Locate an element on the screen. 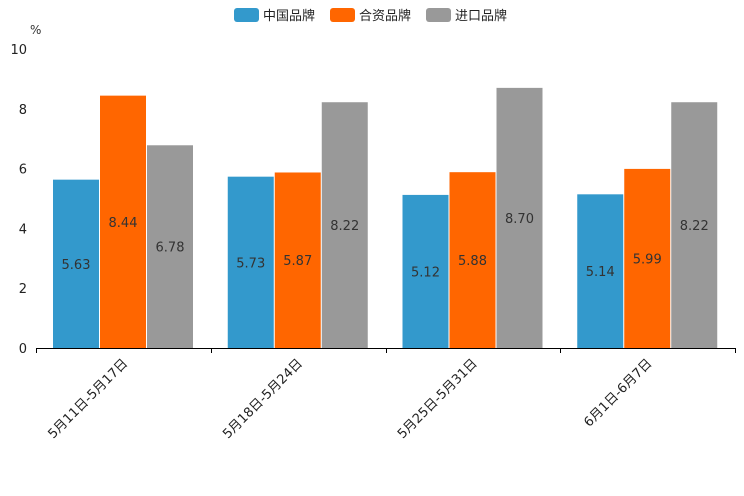  data-label: 5.73 is located at coordinates (250, 263).